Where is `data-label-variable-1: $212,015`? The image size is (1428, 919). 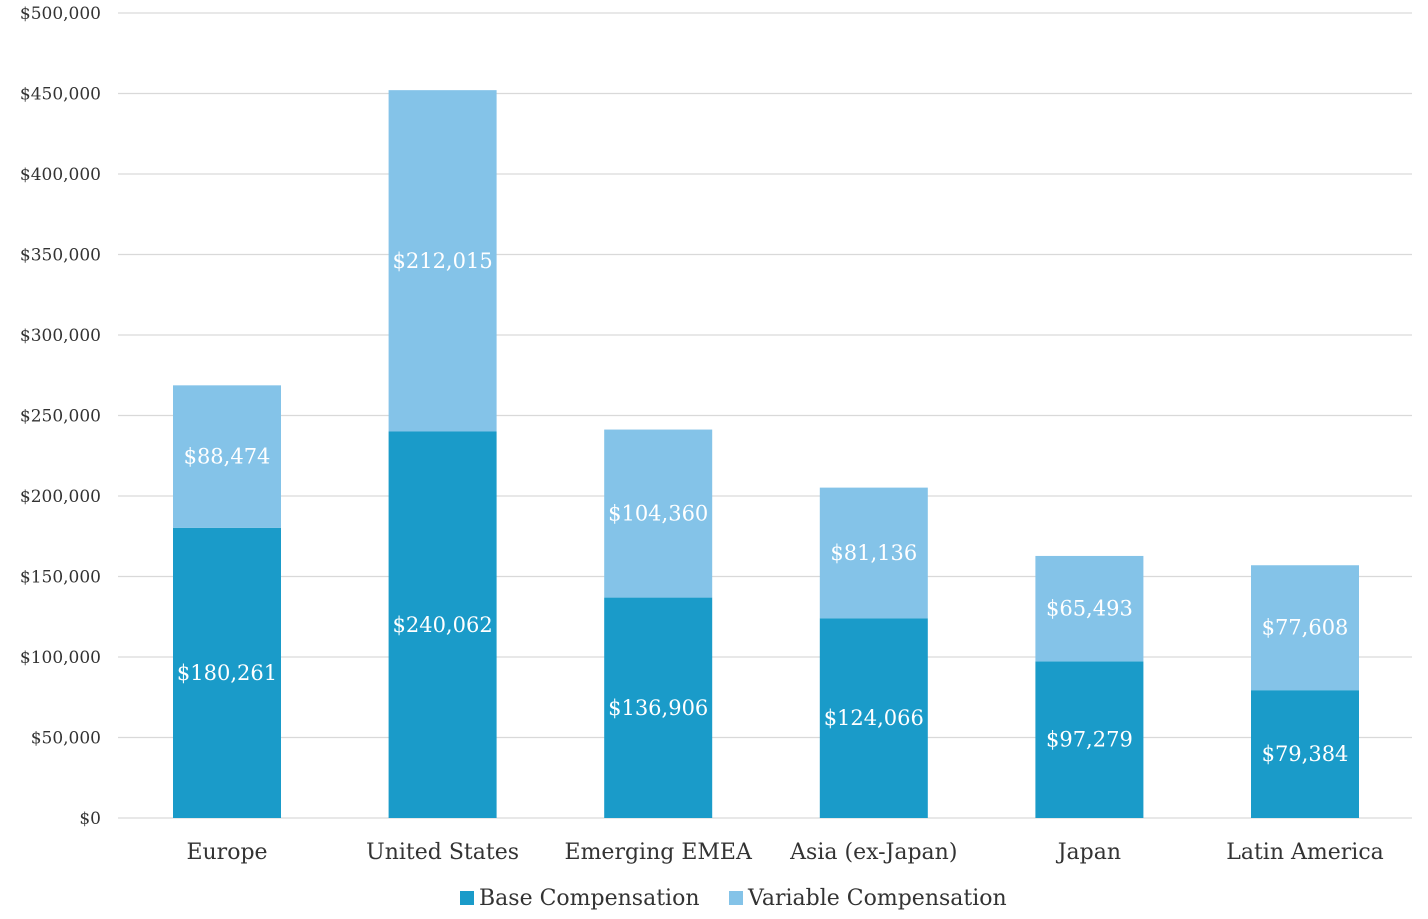
data-label-variable-1: $212,015 is located at coordinates (442, 261).